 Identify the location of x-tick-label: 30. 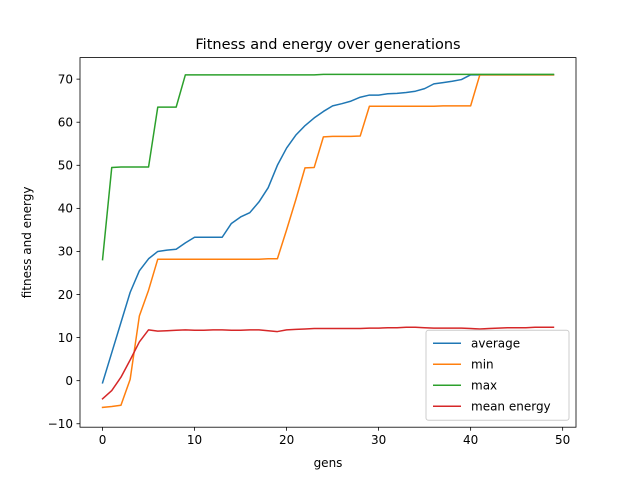
(378, 440).